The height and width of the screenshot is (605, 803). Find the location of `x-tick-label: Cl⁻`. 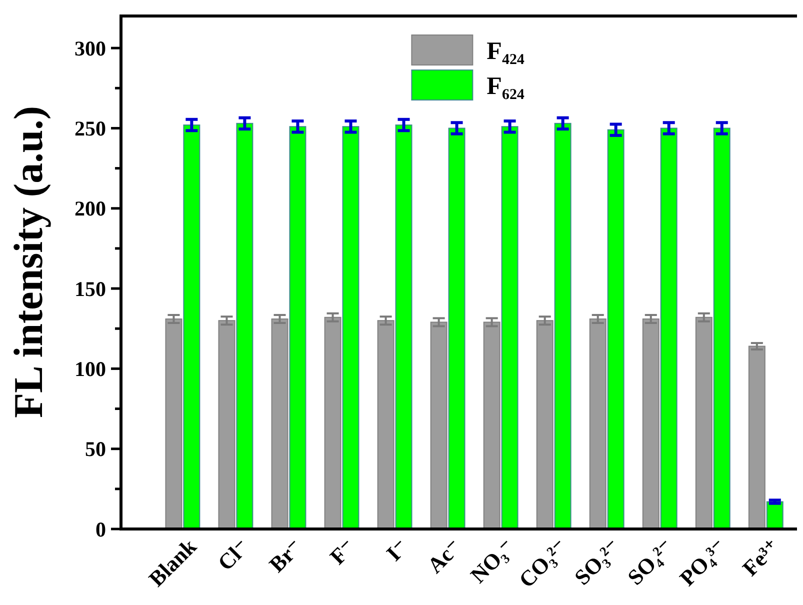

x-tick-label: Cl⁻ is located at coordinates (233, 555).